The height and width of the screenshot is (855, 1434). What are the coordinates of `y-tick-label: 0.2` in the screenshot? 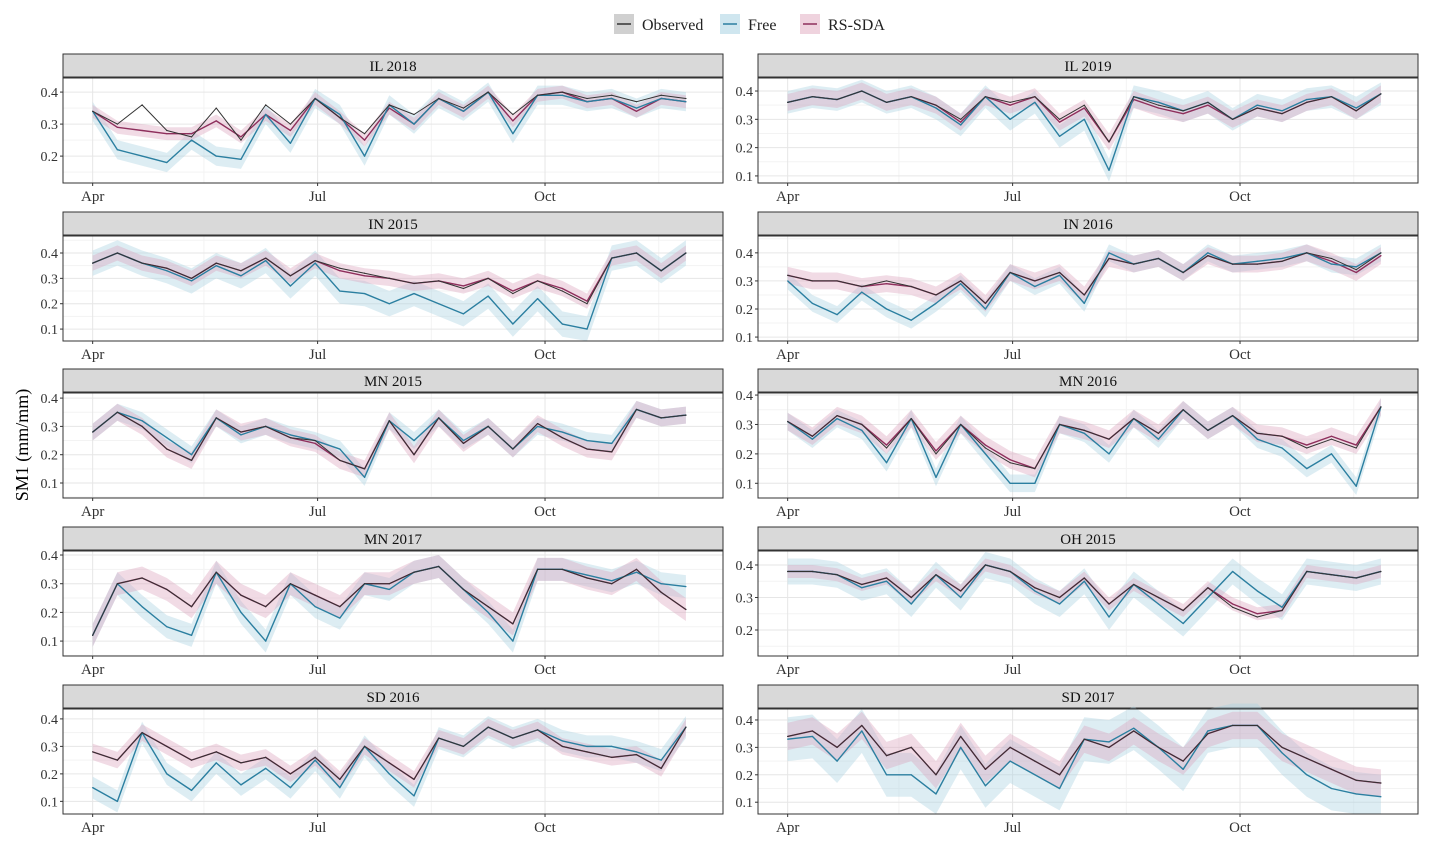 It's located at (745, 149).